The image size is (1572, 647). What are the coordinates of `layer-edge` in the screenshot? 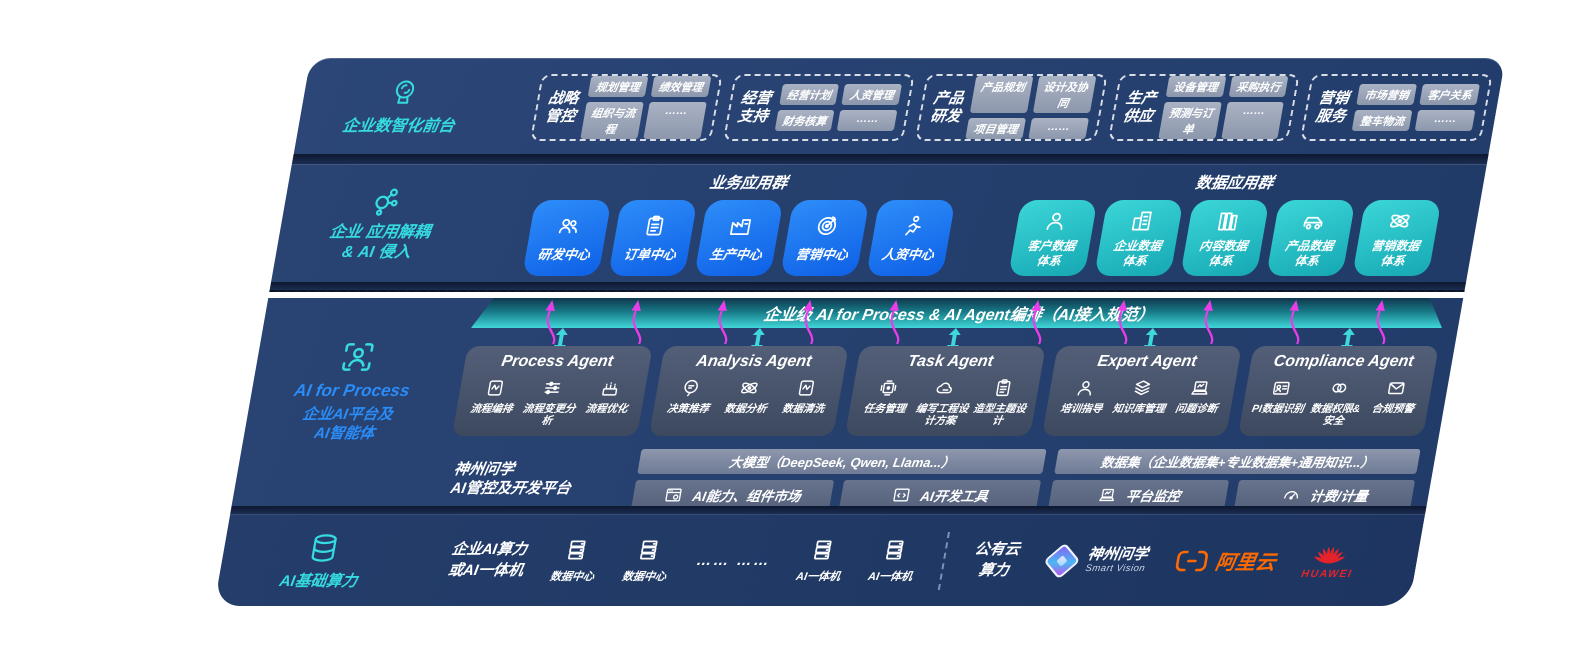 It's located at (828, 510).